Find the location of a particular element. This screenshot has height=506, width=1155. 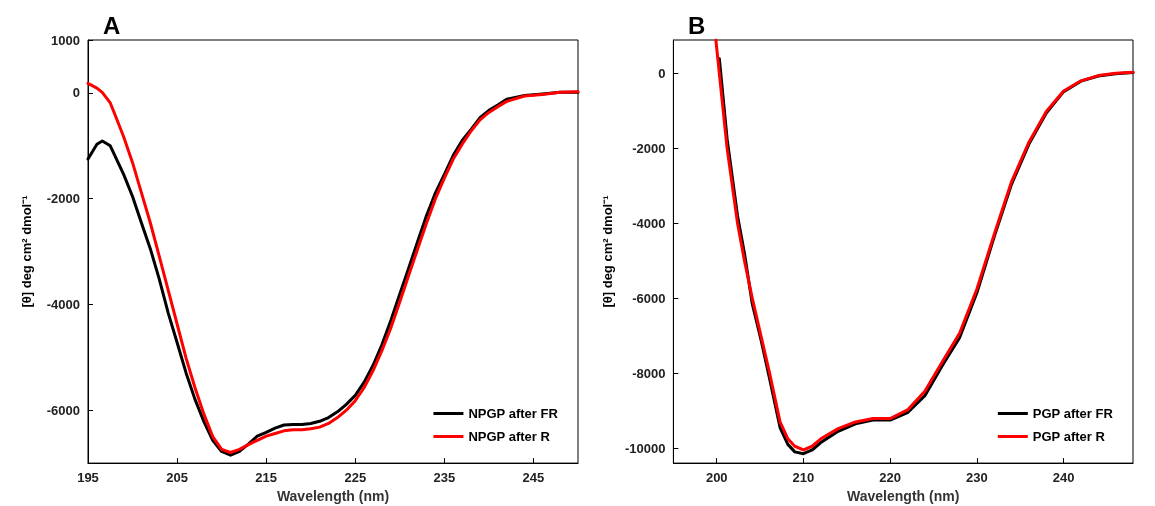

y-tick-label: -10000 is located at coordinates (645, 448).